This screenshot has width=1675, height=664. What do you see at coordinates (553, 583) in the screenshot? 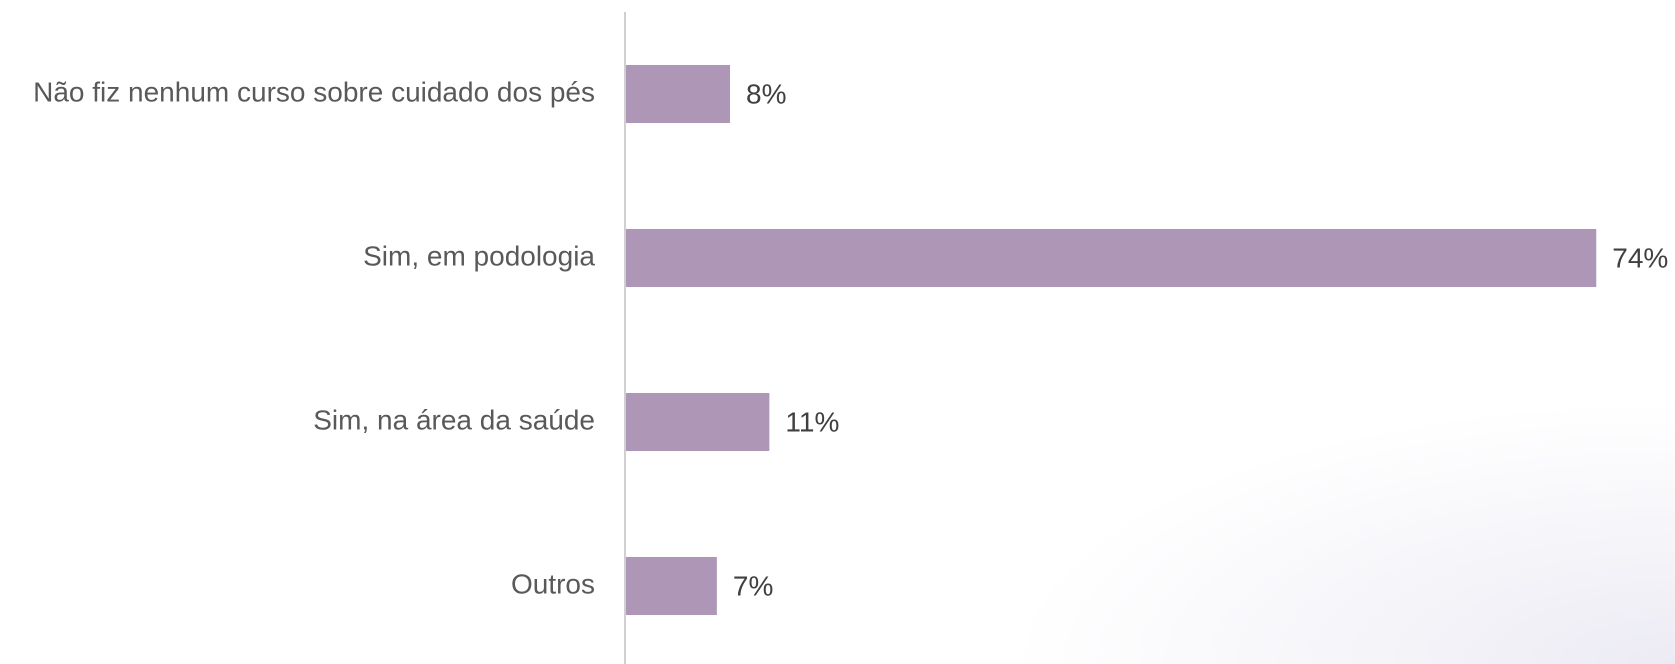
I see `category-label: Outros` at bounding box center [553, 583].